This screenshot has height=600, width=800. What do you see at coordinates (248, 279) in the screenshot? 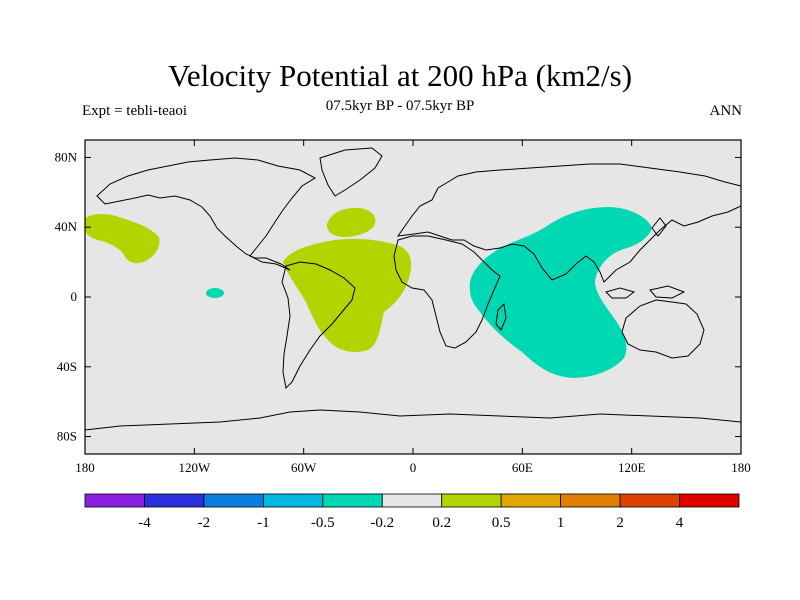
I see `positive-anomaly-regions` at bounding box center [248, 279].